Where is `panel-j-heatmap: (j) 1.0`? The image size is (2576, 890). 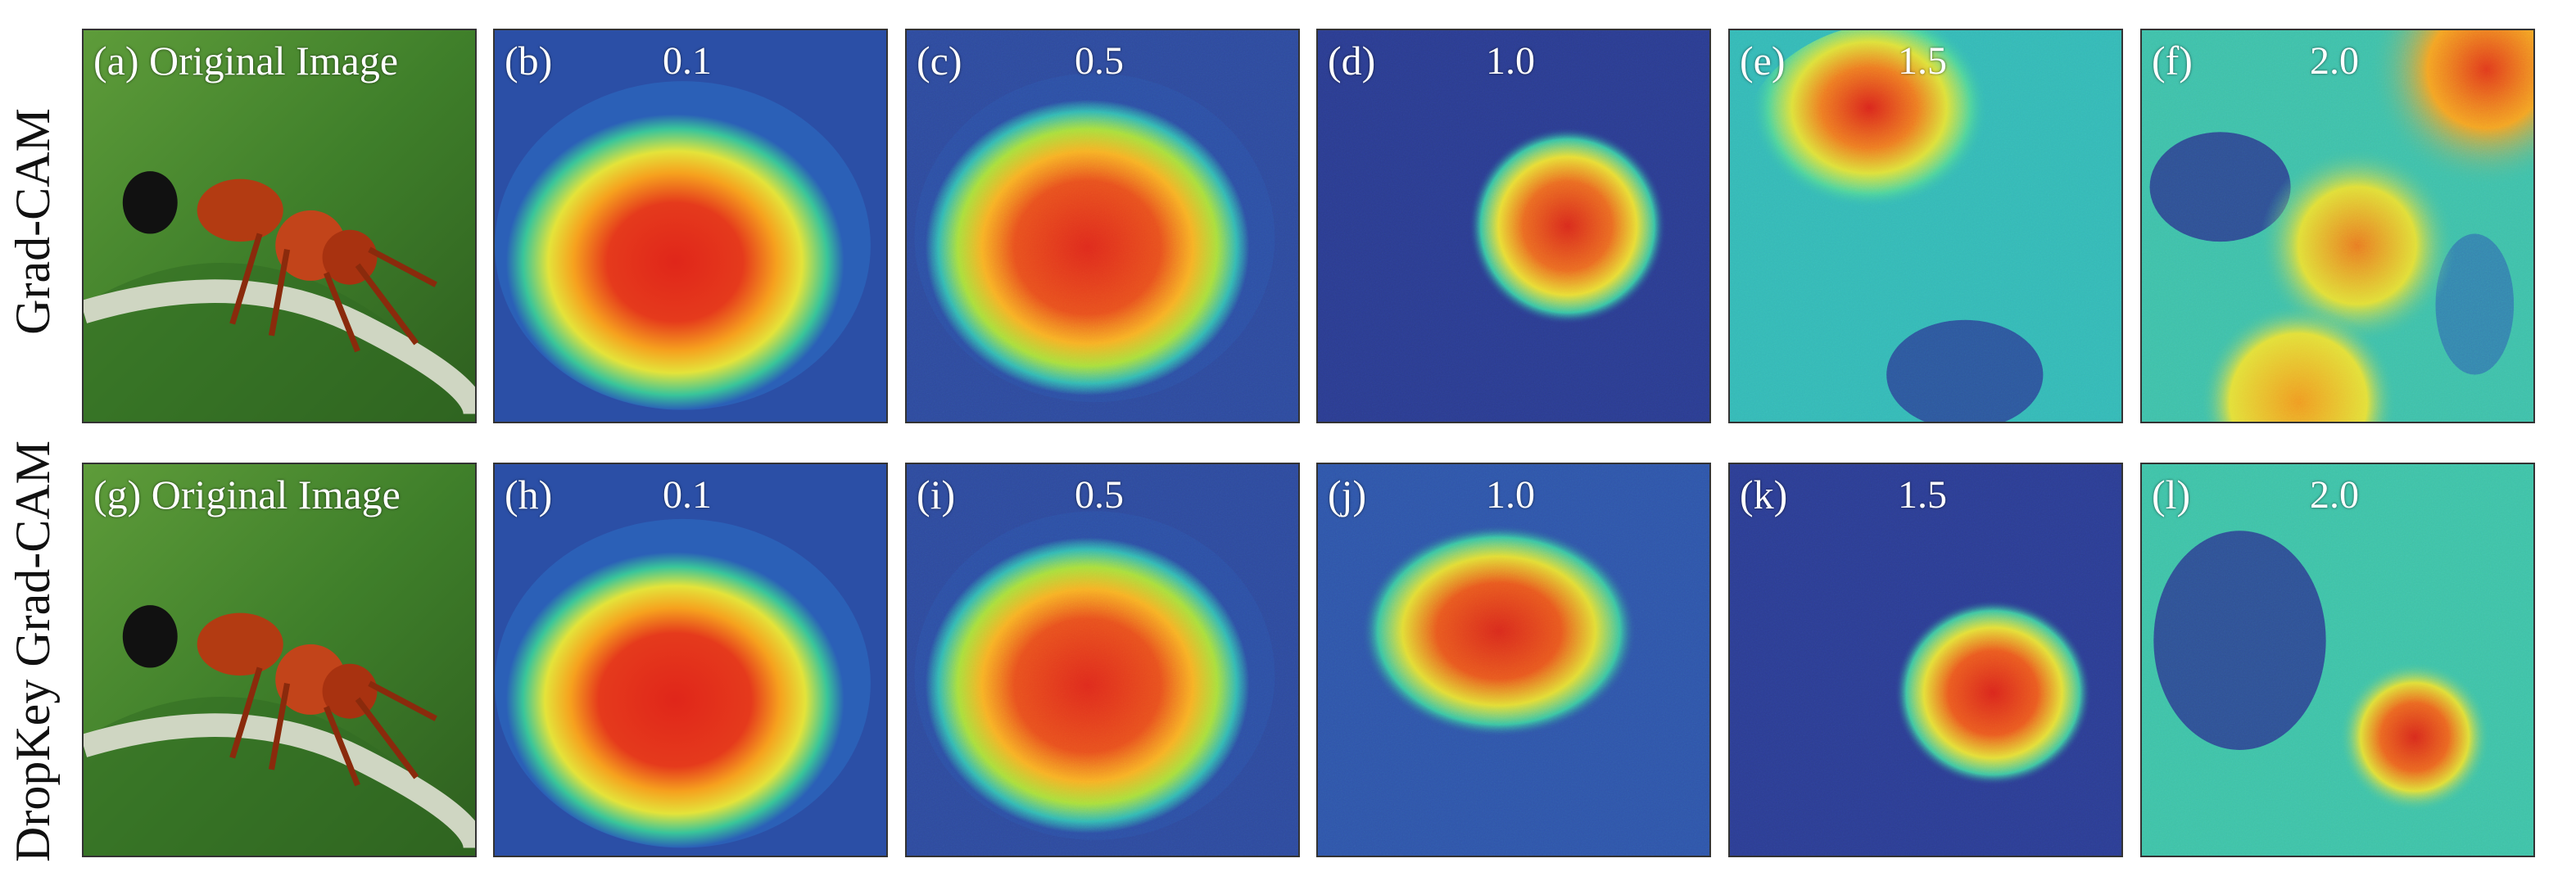
panel-j-heatmap: (j) 1.0 is located at coordinates (1513, 660).